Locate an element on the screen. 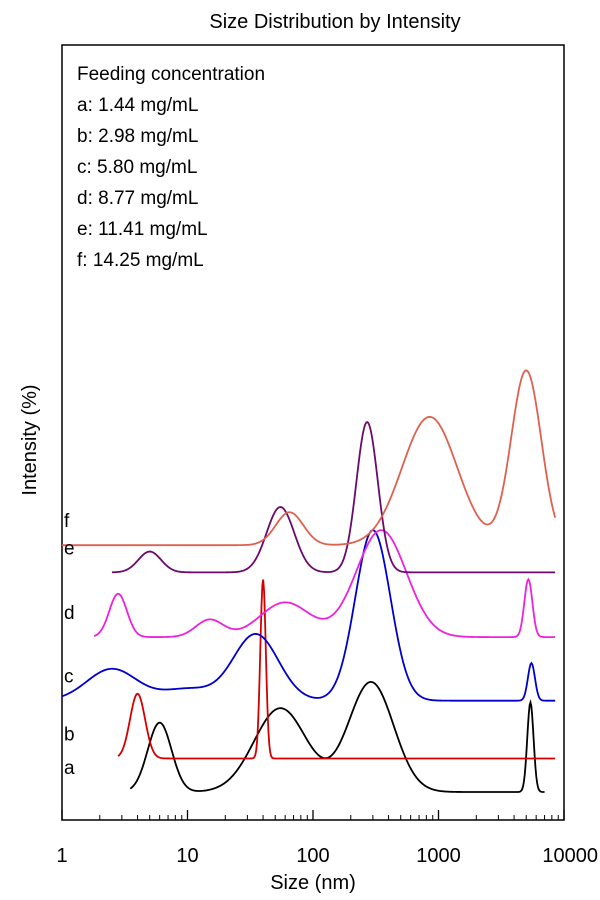 This screenshot has height=900, width=600. legend-entry-a: a: 1.44 mg/mL is located at coordinates (137, 105).